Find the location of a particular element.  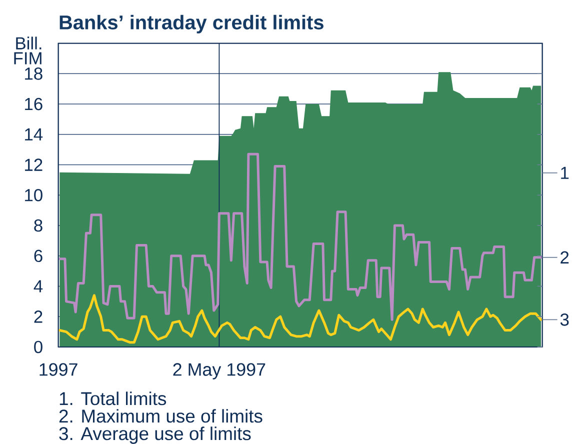

y-tick-label: 12 is located at coordinates (33, 164).